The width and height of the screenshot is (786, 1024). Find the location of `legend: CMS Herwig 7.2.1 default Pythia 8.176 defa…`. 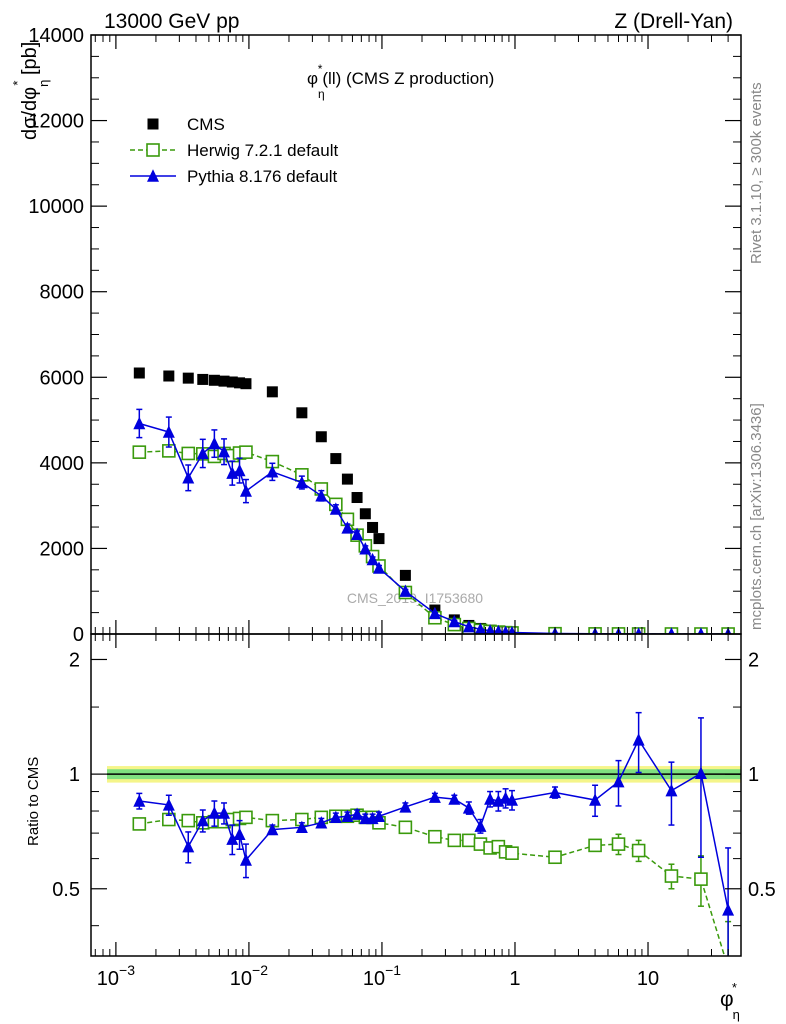

legend: CMS Herwig 7.2.1 default Pythia 8.176 defa… is located at coordinates (234, 150).